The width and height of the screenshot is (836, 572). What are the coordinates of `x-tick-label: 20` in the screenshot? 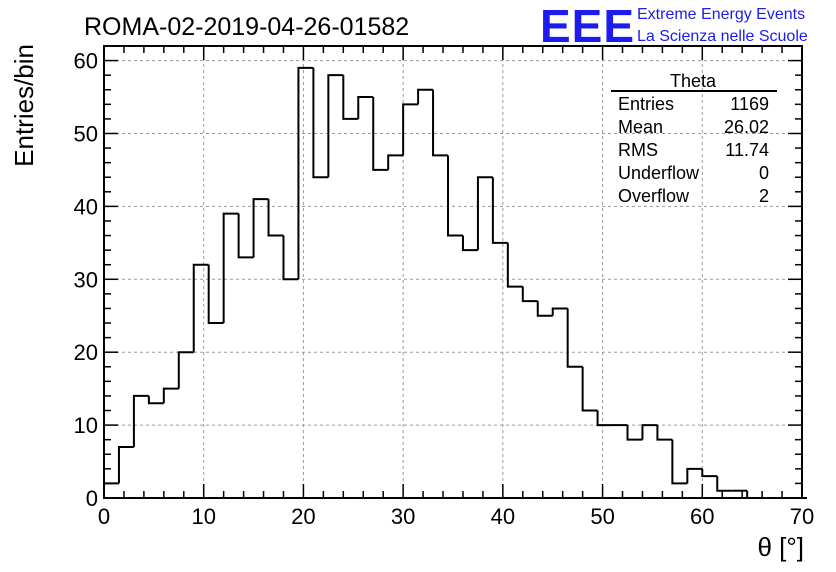 It's located at (303, 516).